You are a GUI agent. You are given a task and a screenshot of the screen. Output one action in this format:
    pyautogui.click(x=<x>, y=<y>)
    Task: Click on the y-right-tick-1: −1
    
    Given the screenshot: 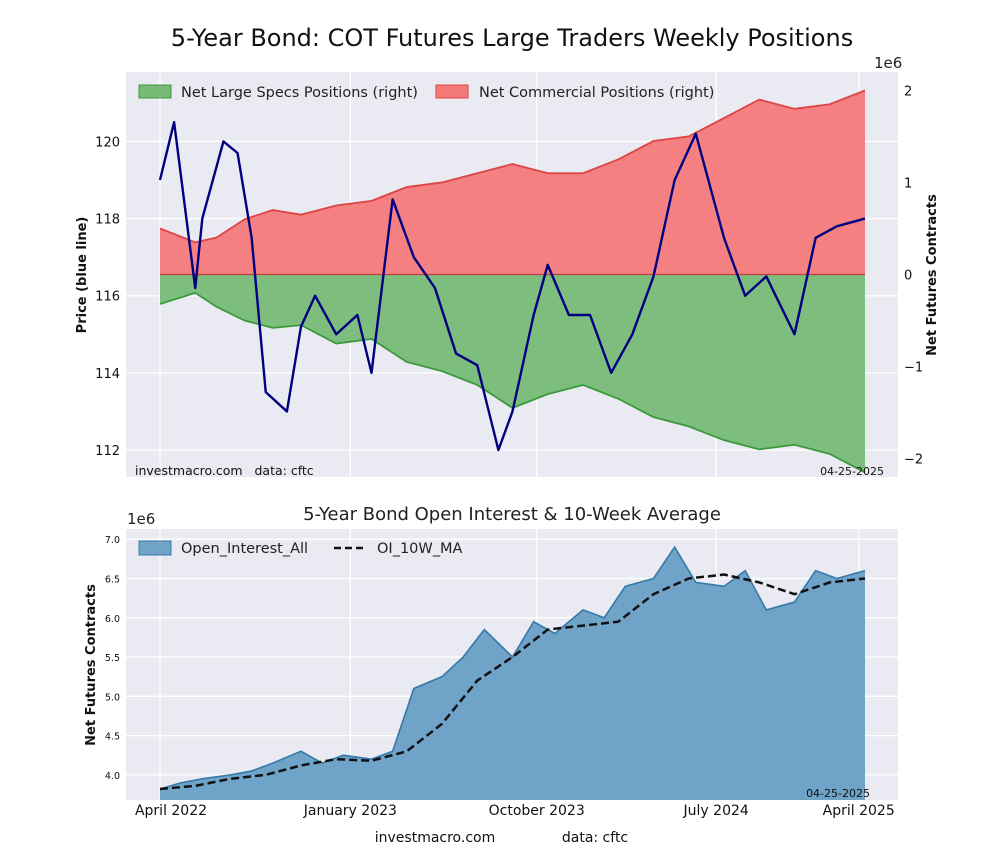 What is the action you would take?
    pyautogui.click(x=913, y=368)
    